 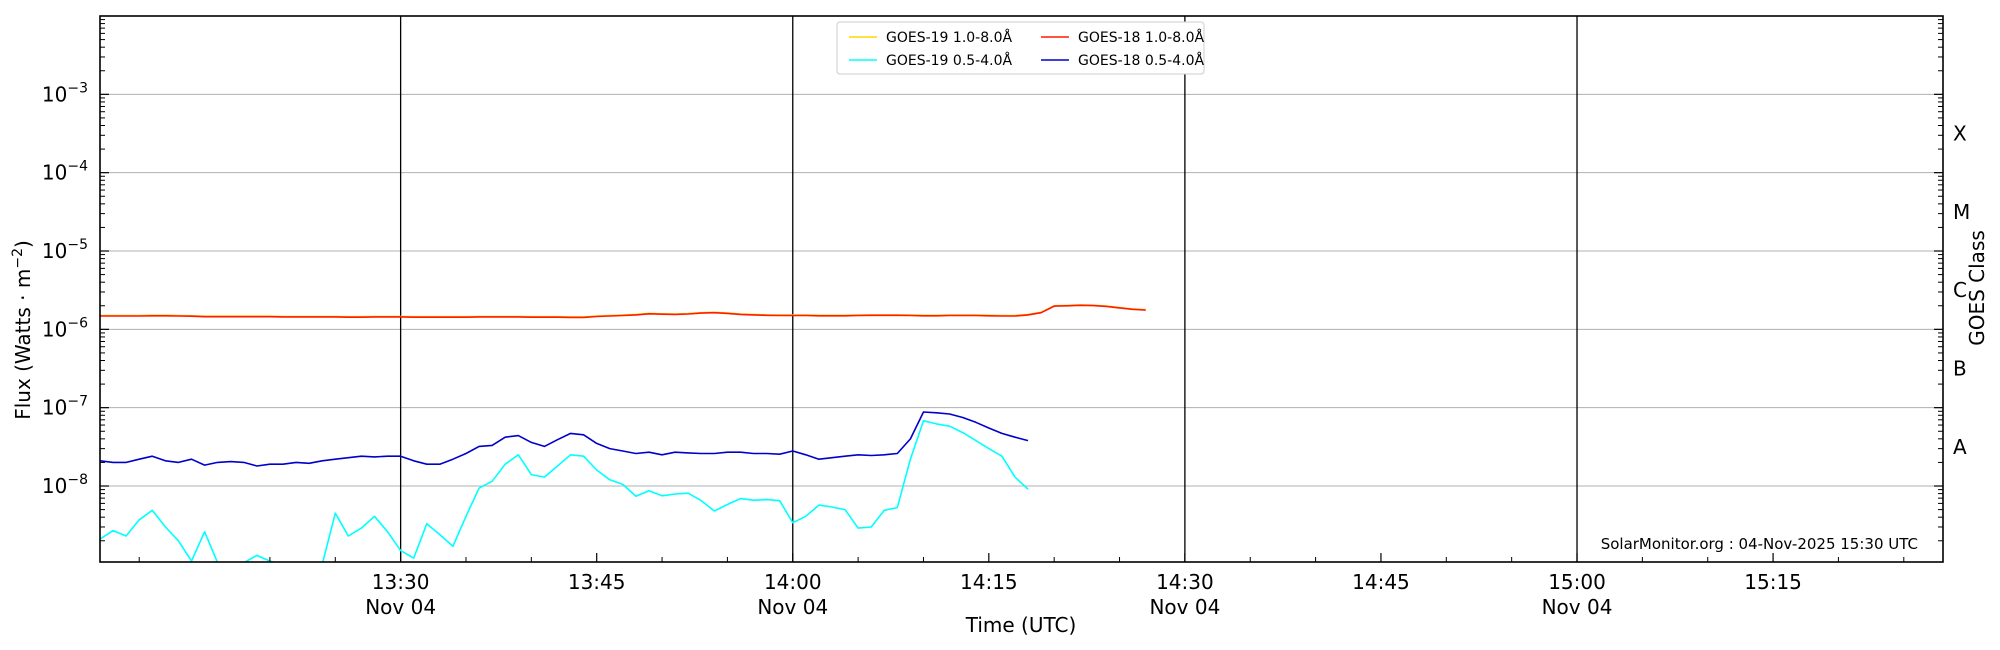 What do you see at coordinates (22, 330) in the screenshot?
I see `y-axis-label: Flux (Watts · m−2)` at bounding box center [22, 330].